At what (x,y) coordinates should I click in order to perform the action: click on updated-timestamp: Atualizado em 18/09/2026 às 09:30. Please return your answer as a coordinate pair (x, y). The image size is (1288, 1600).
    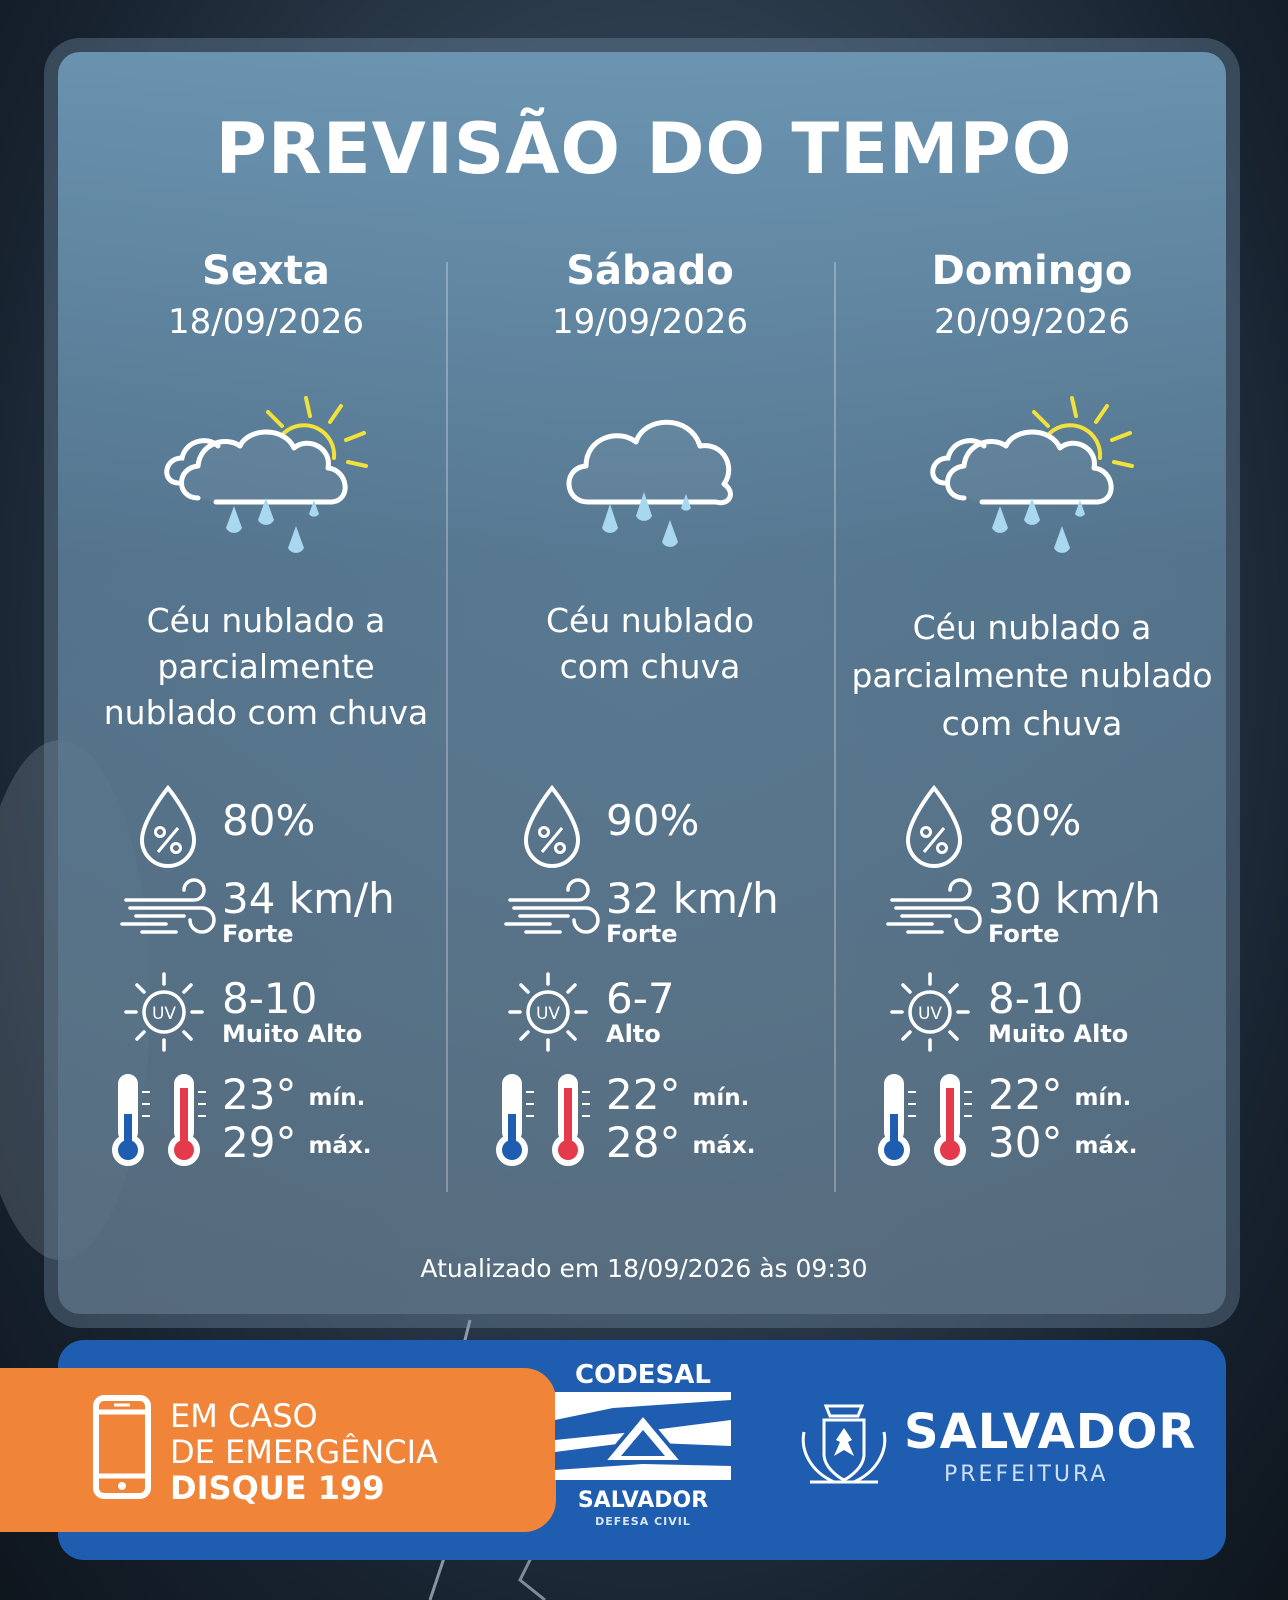
    Looking at the image, I should click on (644, 1268).